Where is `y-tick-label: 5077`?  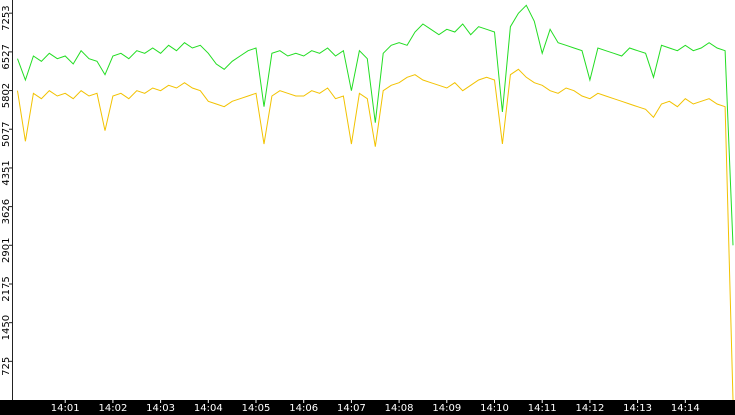 y-tick-label: 5077 is located at coordinates (6, 134).